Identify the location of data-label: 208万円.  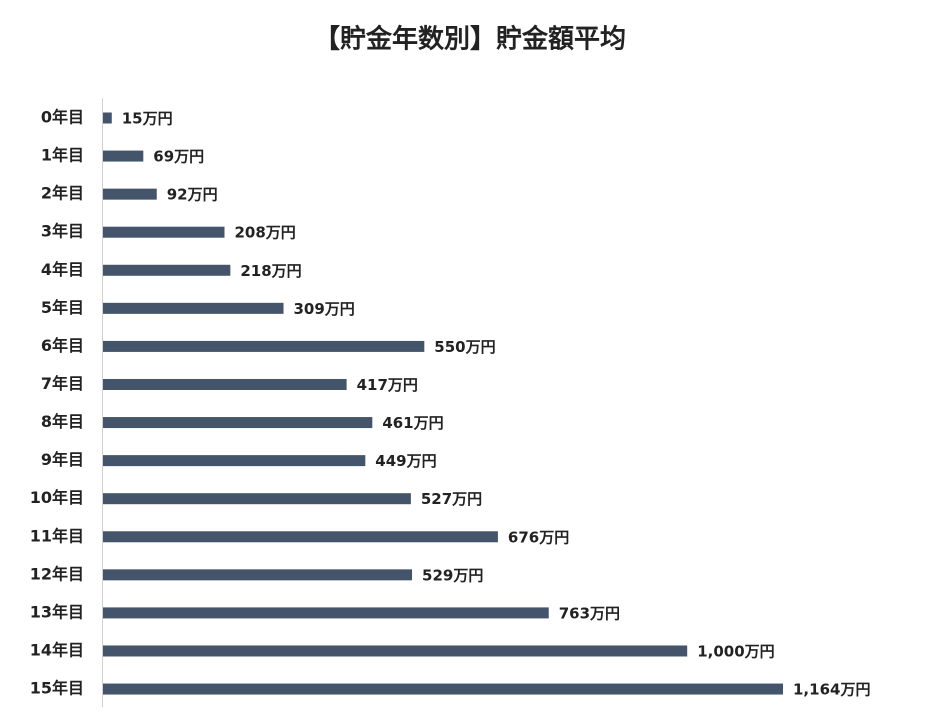
(265, 233).